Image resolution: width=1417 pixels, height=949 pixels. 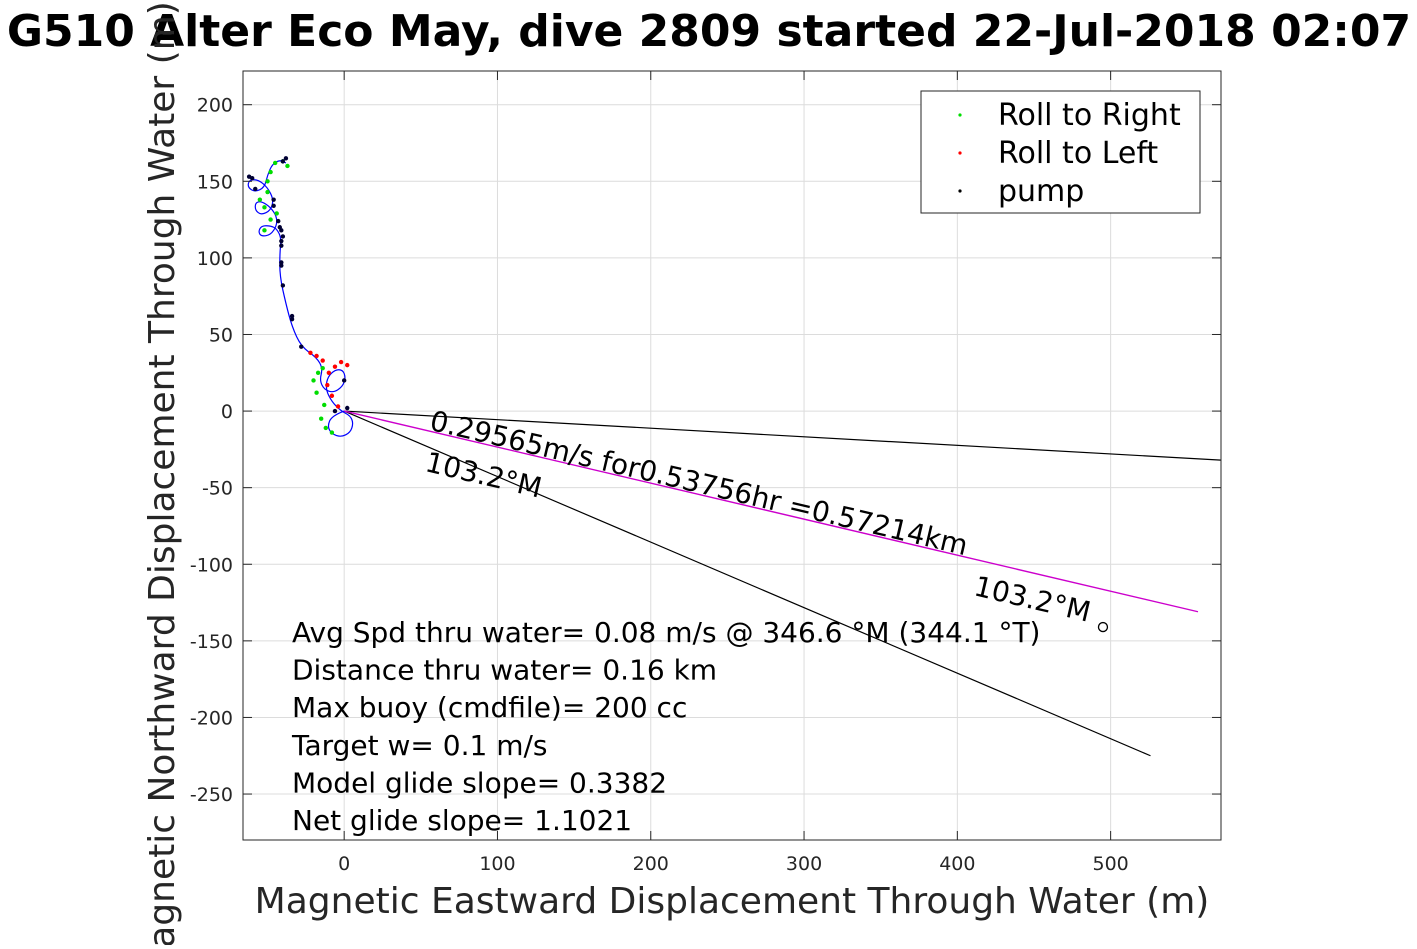 What do you see at coordinates (1103, 627) in the screenshot?
I see `end-position-marker` at bounding box center [1103, 627].